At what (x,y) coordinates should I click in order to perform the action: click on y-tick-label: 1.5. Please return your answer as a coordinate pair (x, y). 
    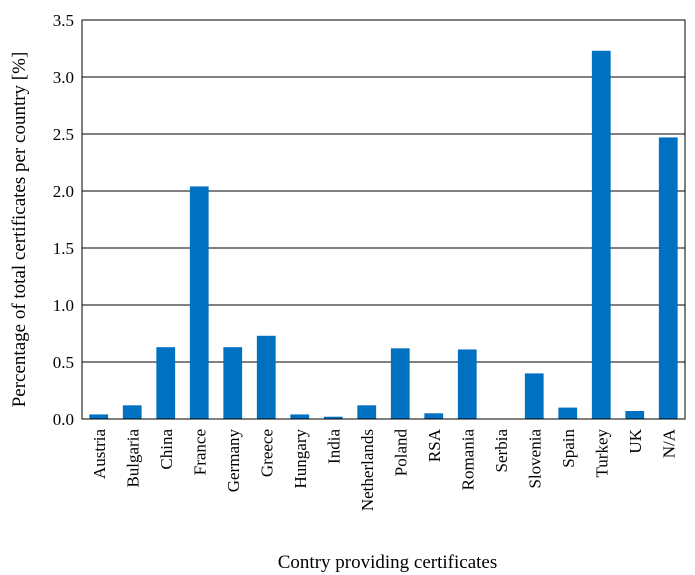
    Looking at the image, I should click on (63, 248).